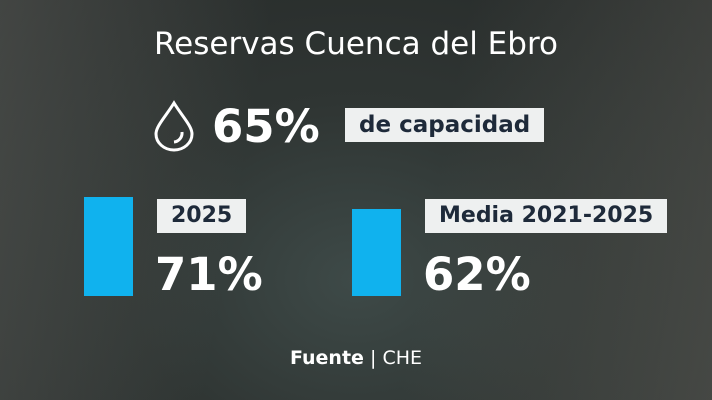 Image resolution: width=712 pixels, height=400 pixels. What do you see at coordinates (546, 216) in the screenshot?
I see `bar-name: Media 2021-2025` at bounding box center [546, 216].